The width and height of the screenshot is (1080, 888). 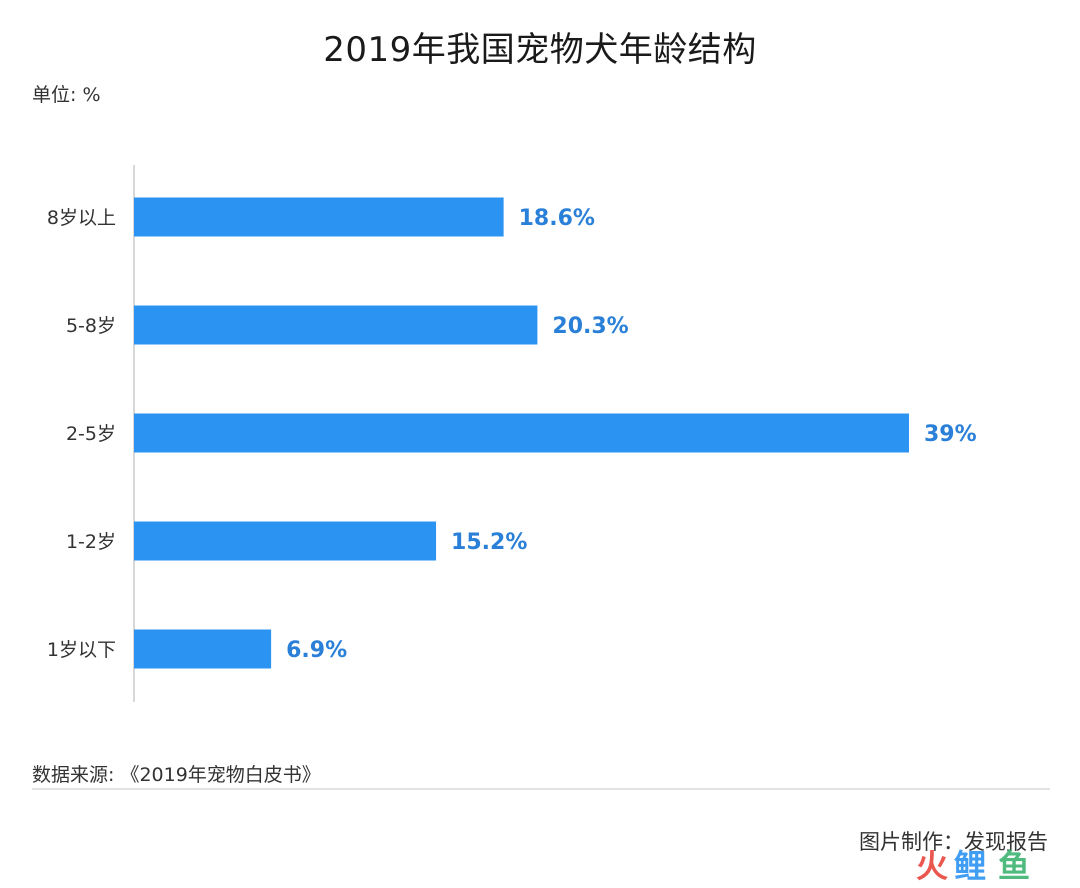 I want to click on footer-divider, so click(x=541, y=789).